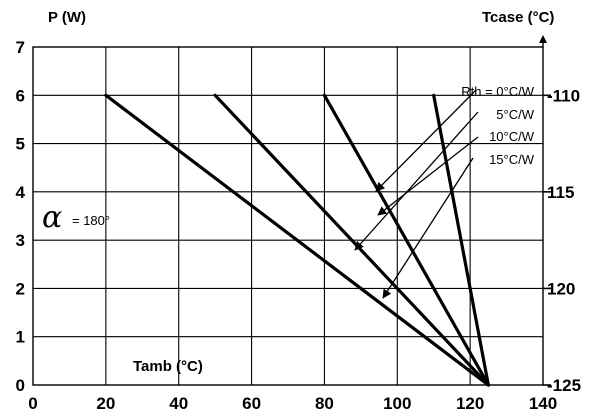  What do you see at coordinates (20, 95) in the screenshot?
I see `y-tick-label: 6` at bounding box center [20, 95].